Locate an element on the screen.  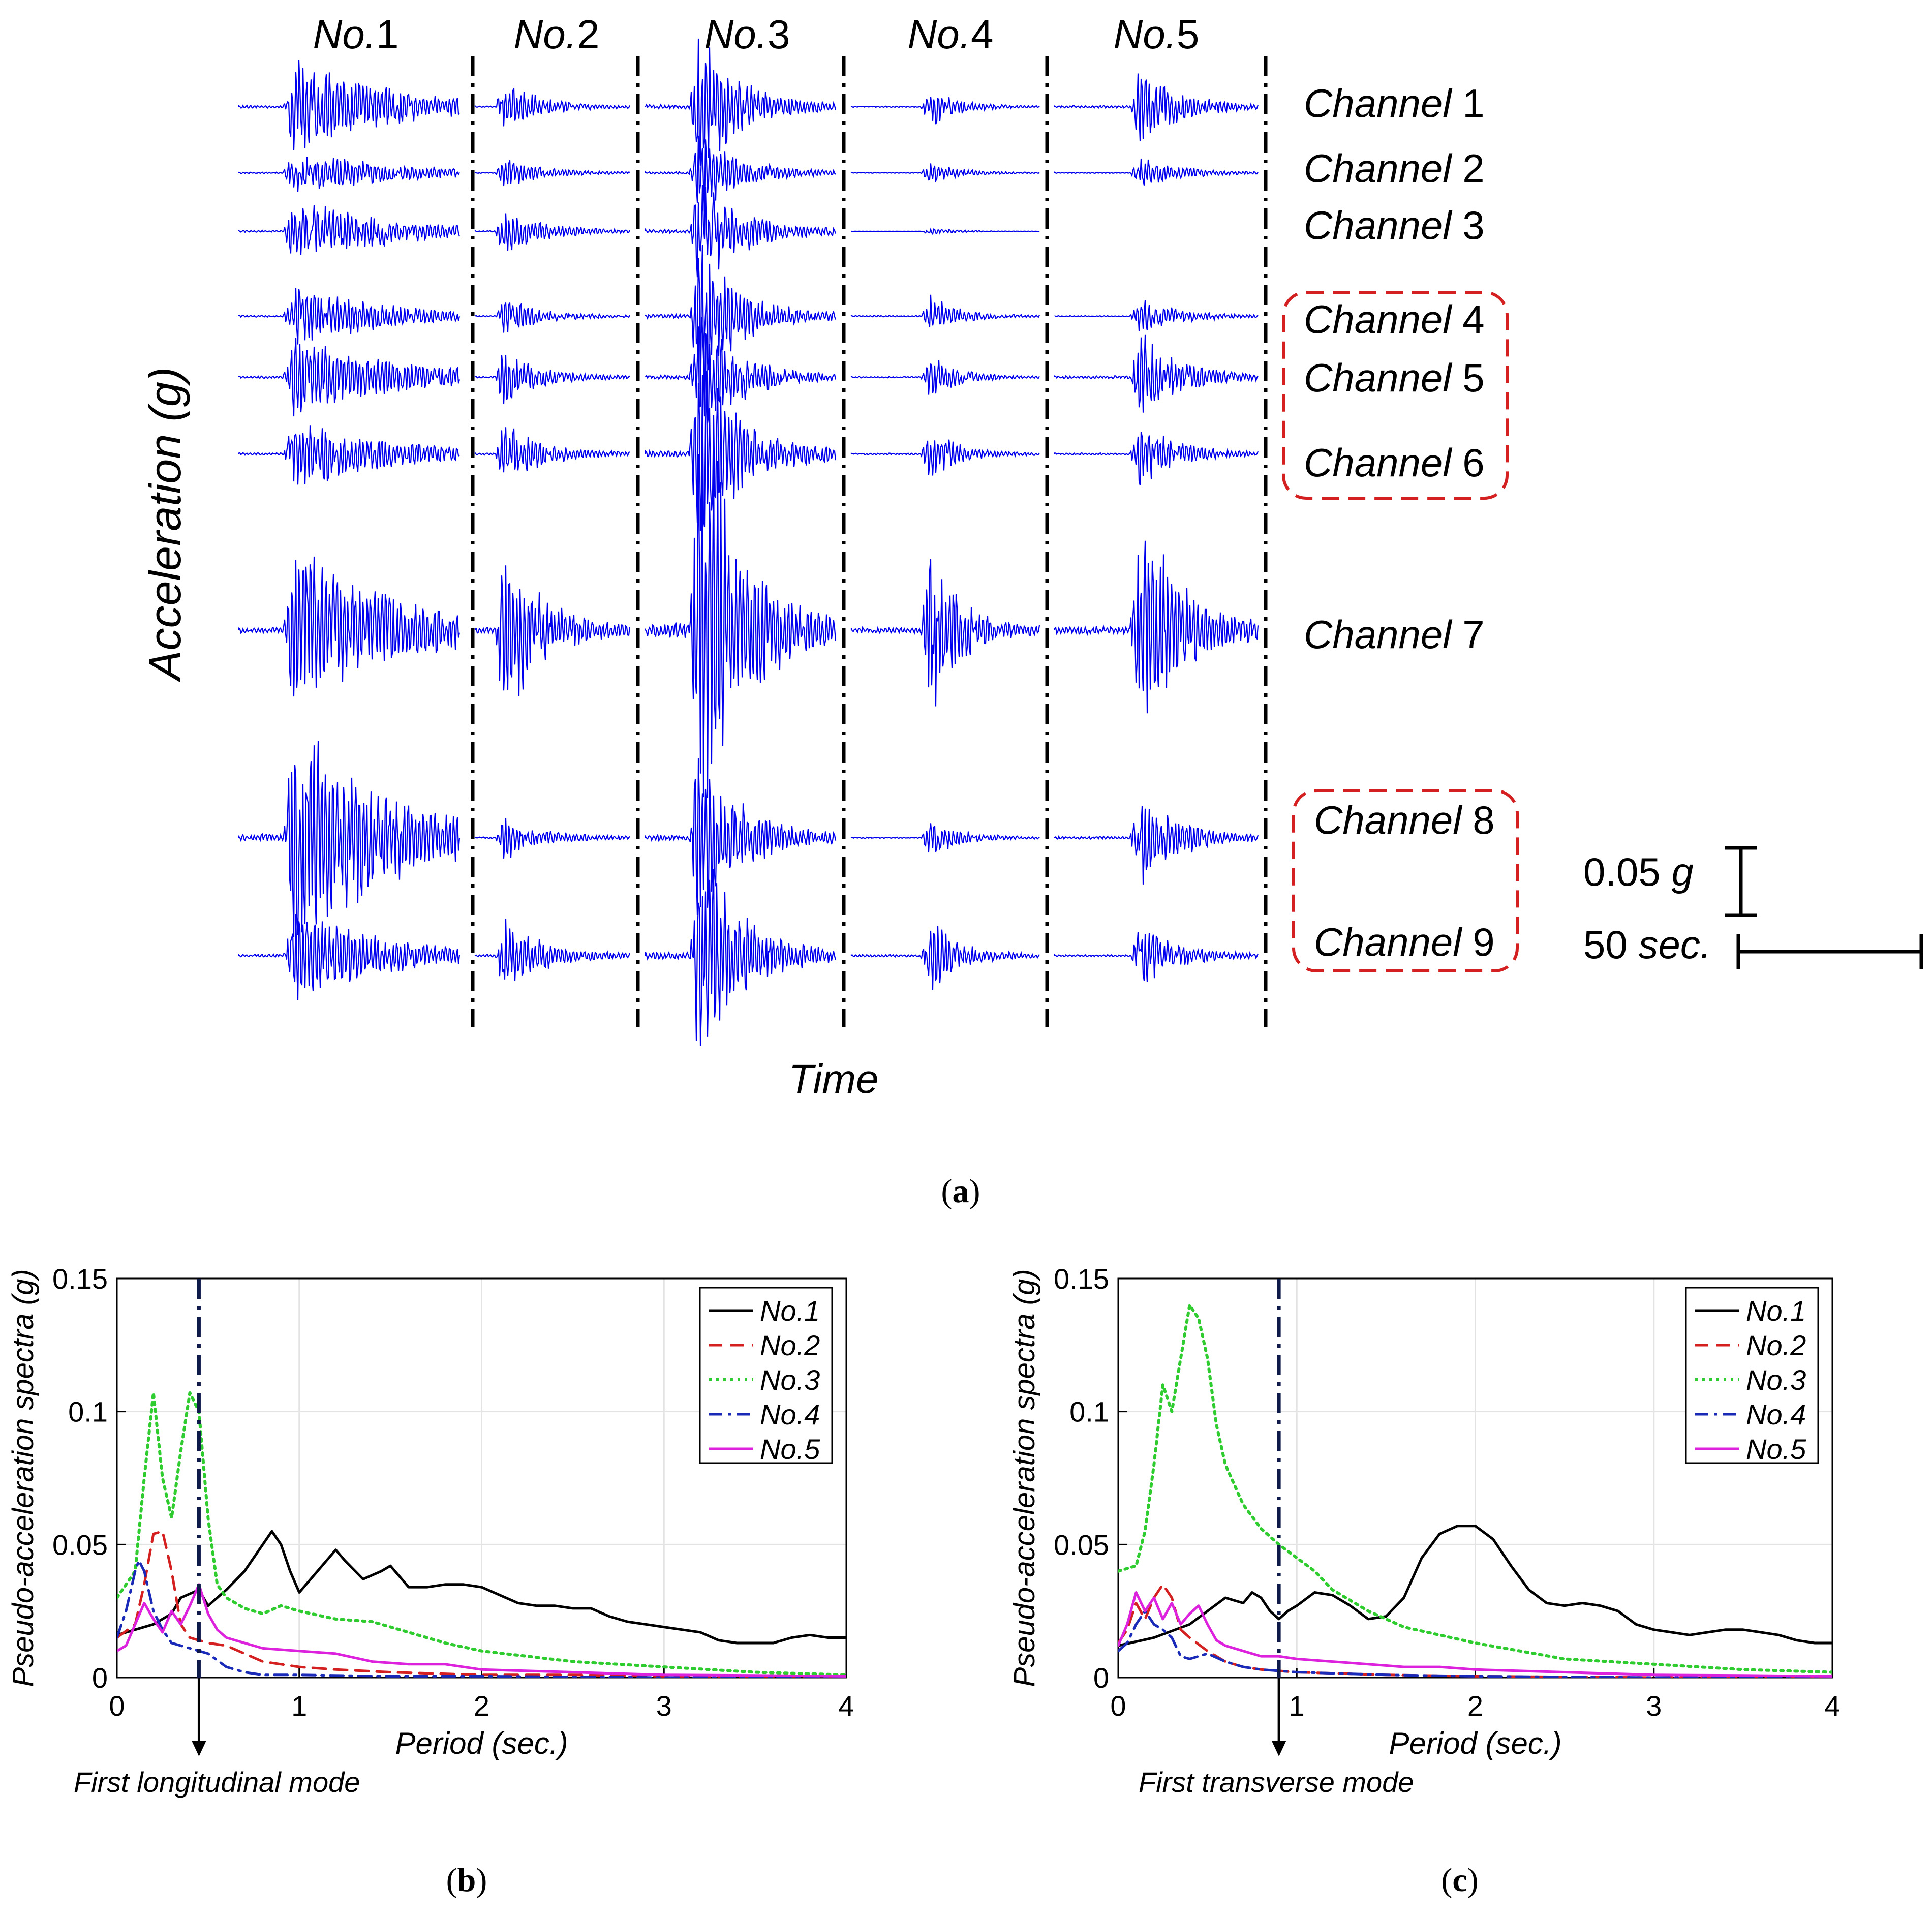
channel-label-number: 3 is located at coordinates (1473, 225).